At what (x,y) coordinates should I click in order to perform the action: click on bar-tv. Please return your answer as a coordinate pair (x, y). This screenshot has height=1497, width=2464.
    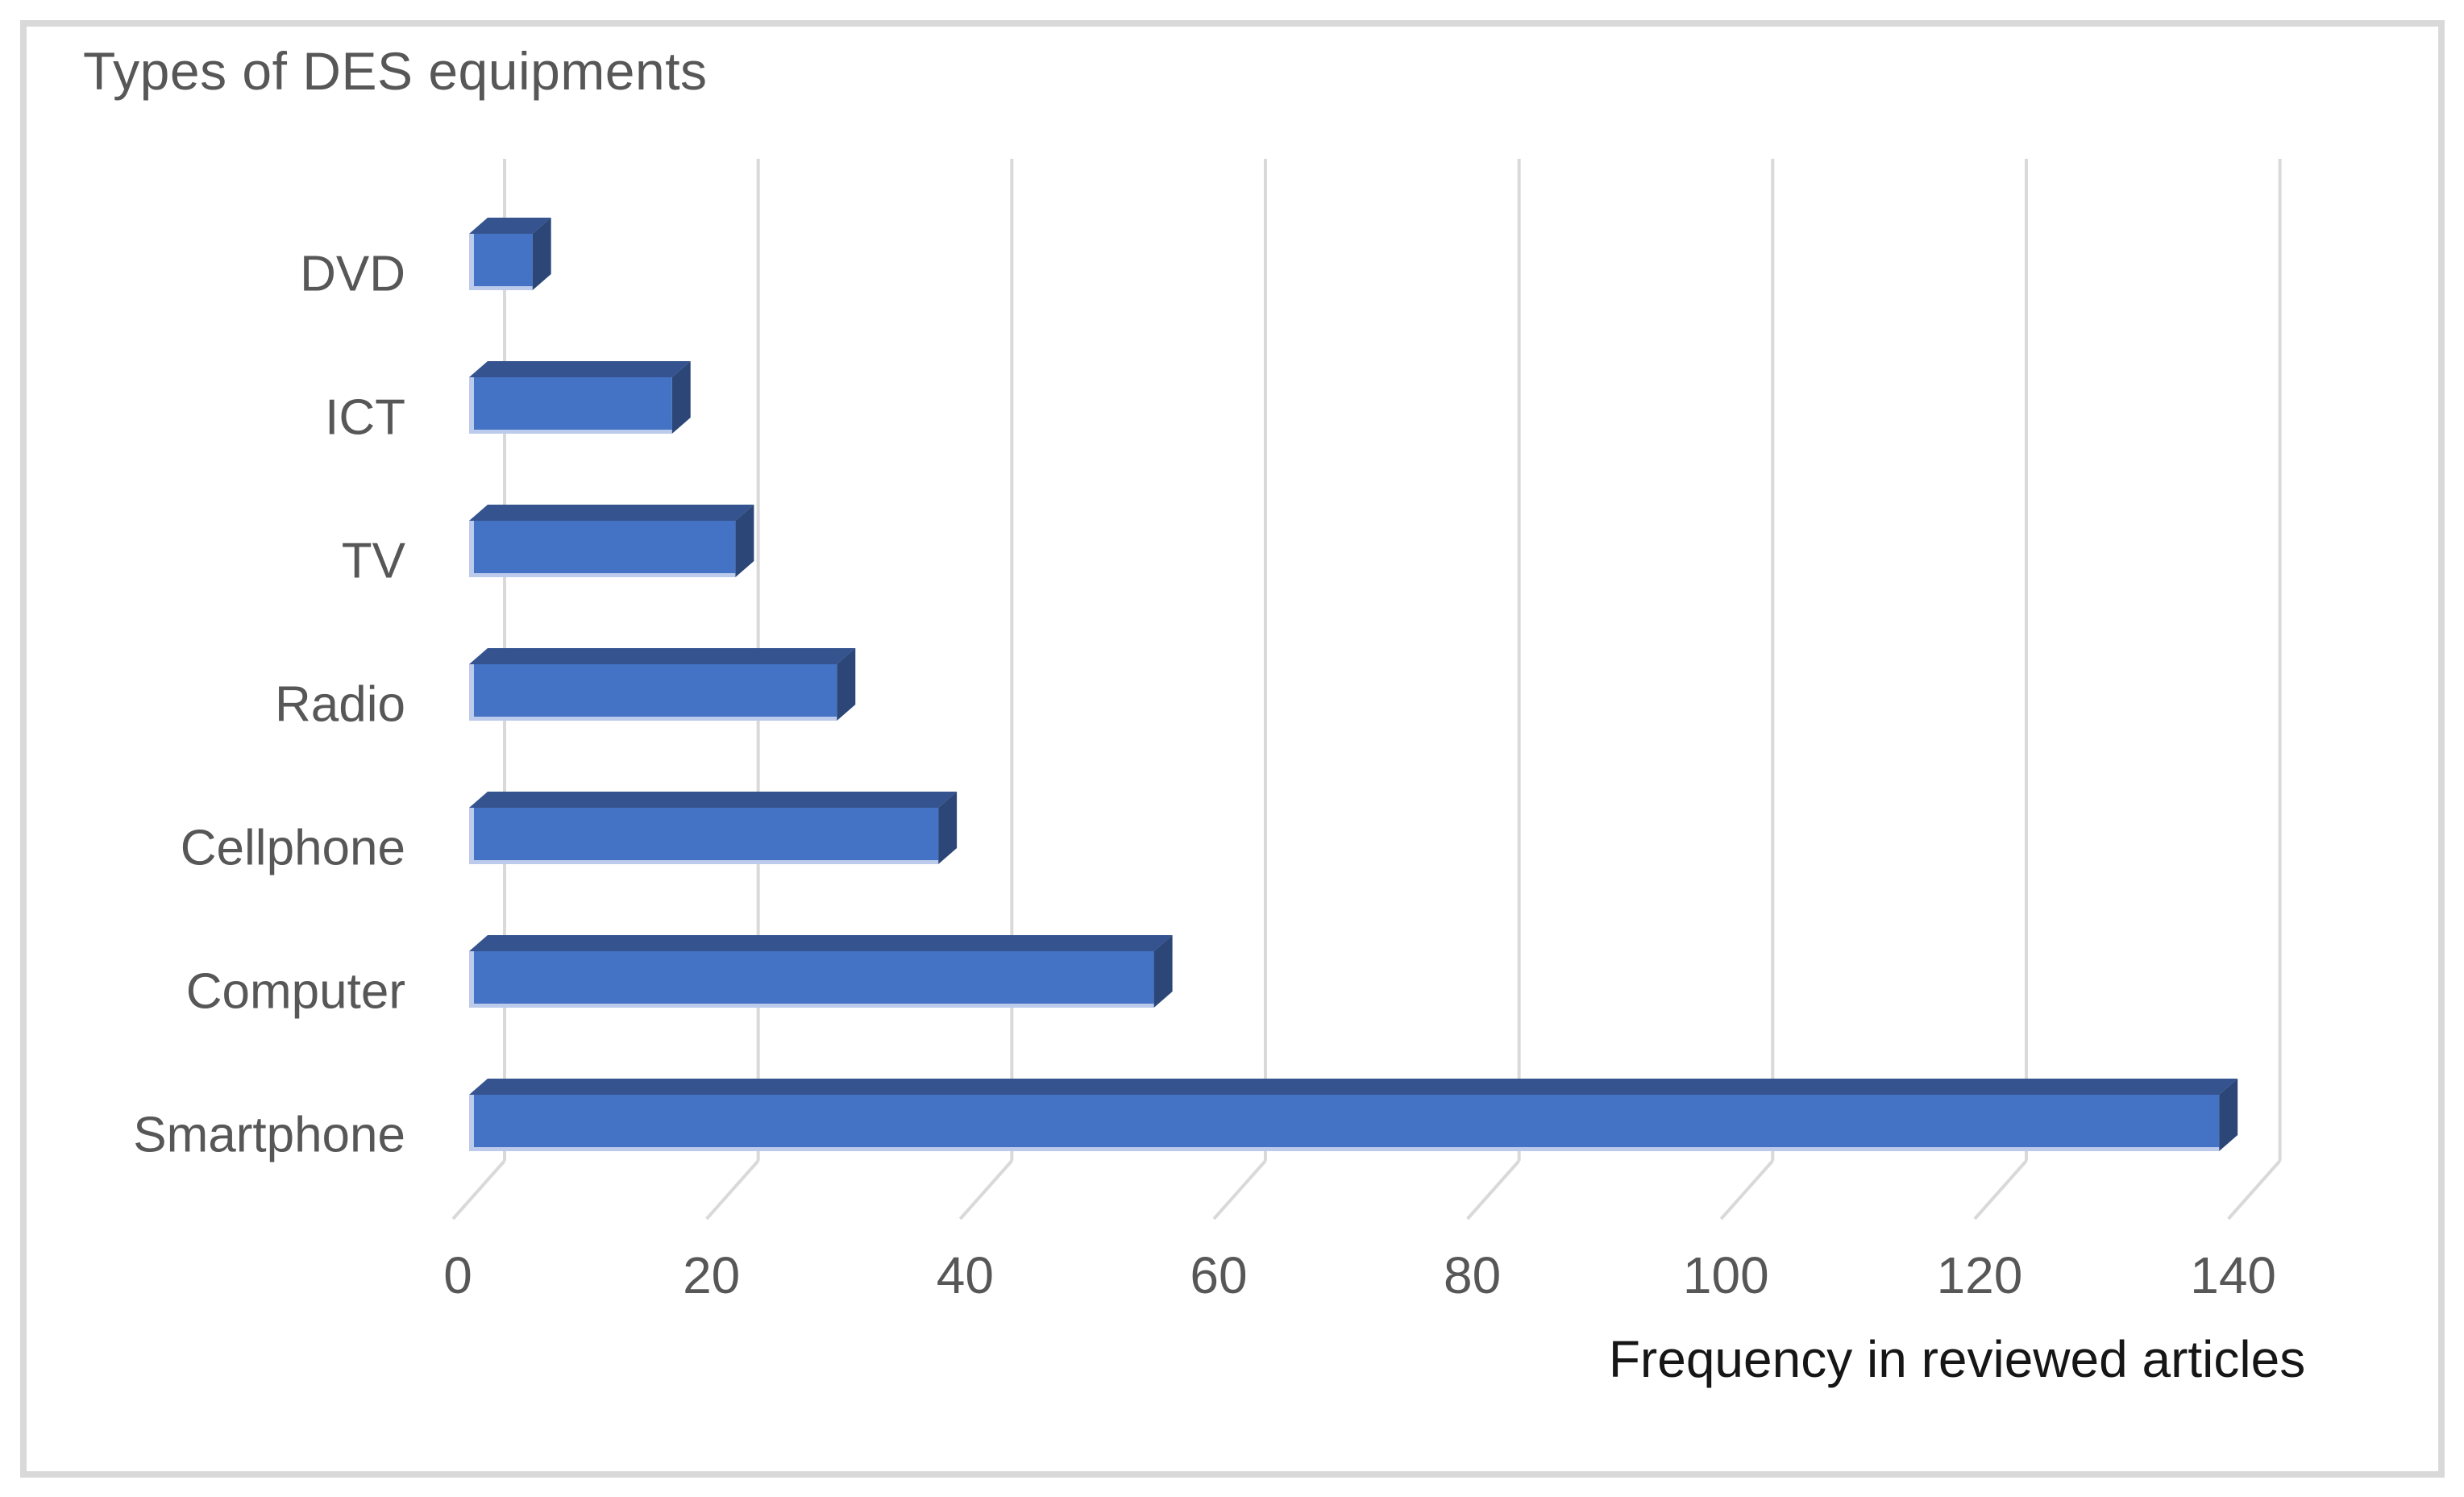
    Looking at the image, I should click on (612, 541).